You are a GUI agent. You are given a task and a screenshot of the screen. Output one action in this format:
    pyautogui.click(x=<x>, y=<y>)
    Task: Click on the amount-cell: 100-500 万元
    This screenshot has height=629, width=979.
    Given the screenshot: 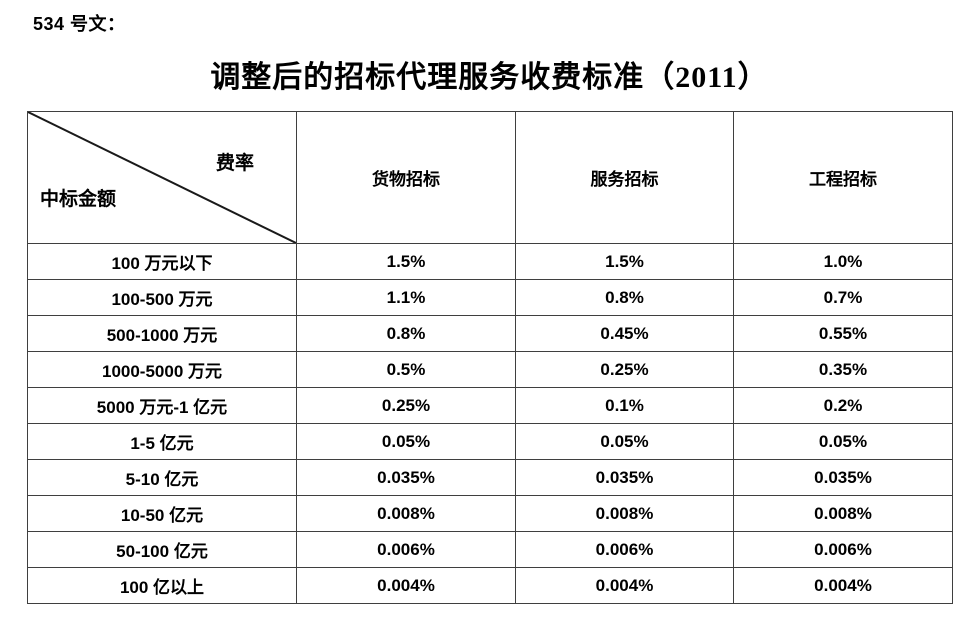 What is the action you would take?
    pyautogui.click(x=162, y=297)
    